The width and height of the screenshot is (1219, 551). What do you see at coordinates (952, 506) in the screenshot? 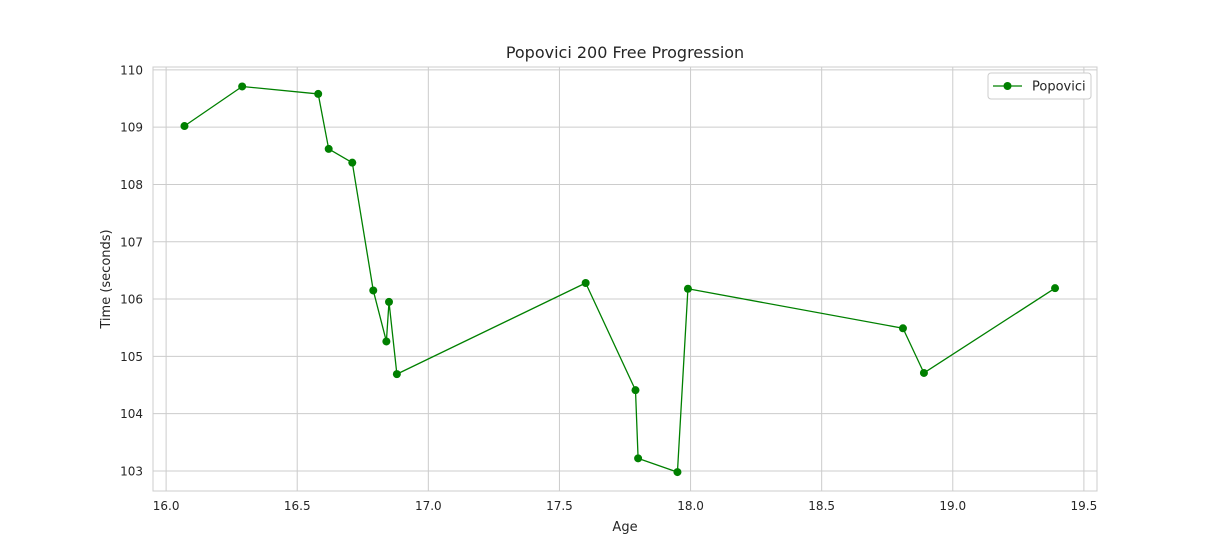
I see `x-tick-label: 19.0` at bounding box center [952, 506].